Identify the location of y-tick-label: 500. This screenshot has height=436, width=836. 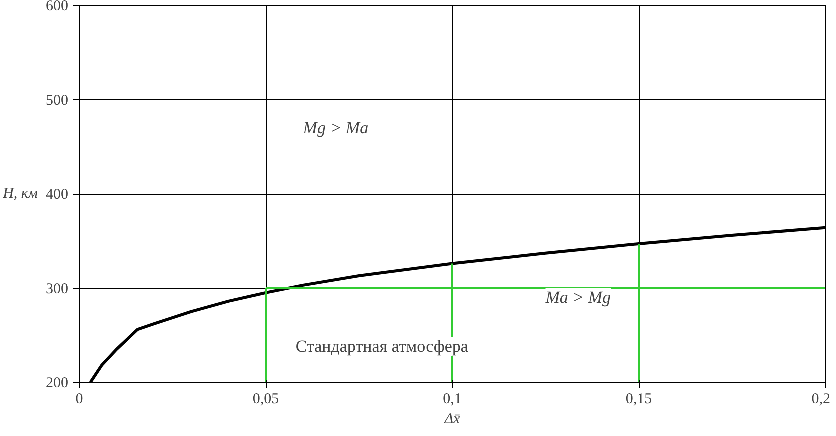
(57, 100).